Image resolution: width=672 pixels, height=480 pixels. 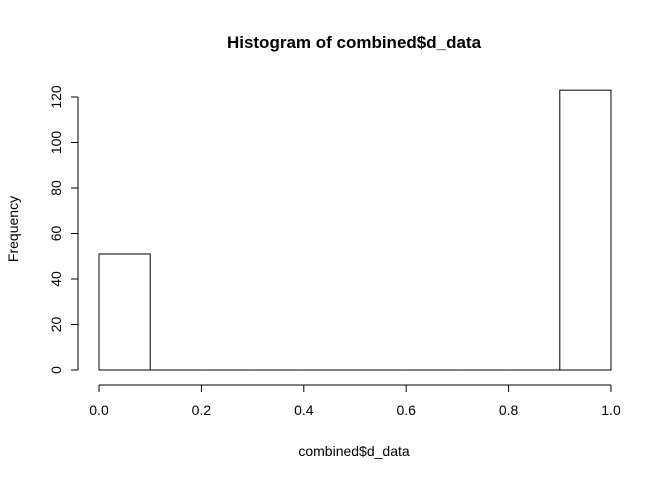 What do you see at coordinates (202, 410) in the screenshot?
I see `x-tick-label: 0.2` at bounding box center [202, 410].